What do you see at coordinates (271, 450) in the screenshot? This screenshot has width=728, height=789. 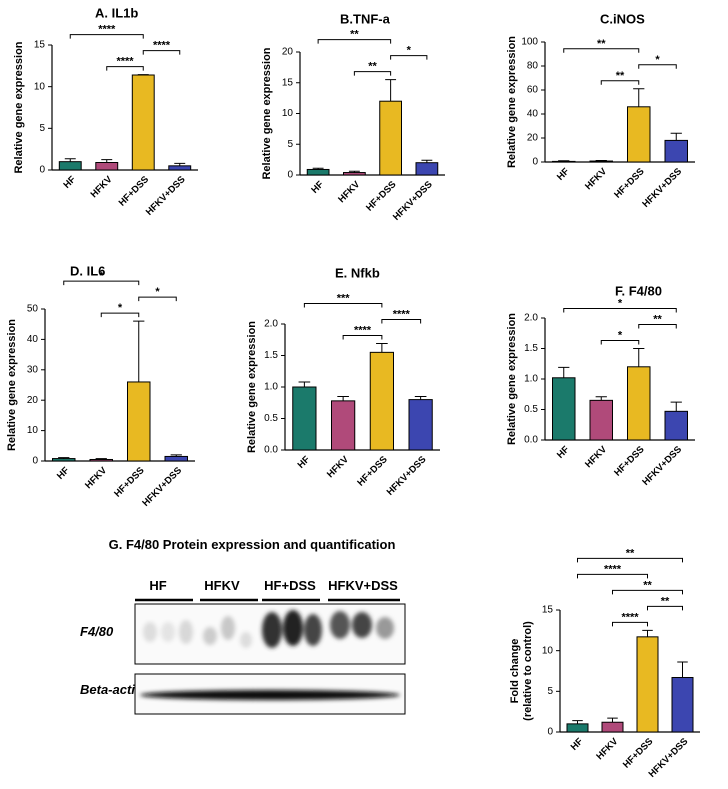 I see `y-tick-label: 0.0` at bounding box center [271, 450].